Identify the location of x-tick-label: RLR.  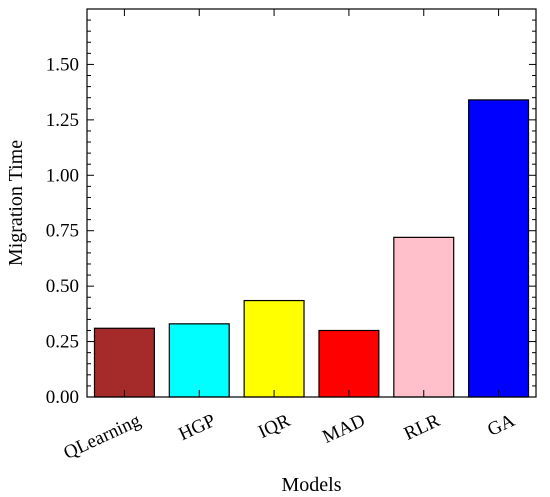
(422, 427).